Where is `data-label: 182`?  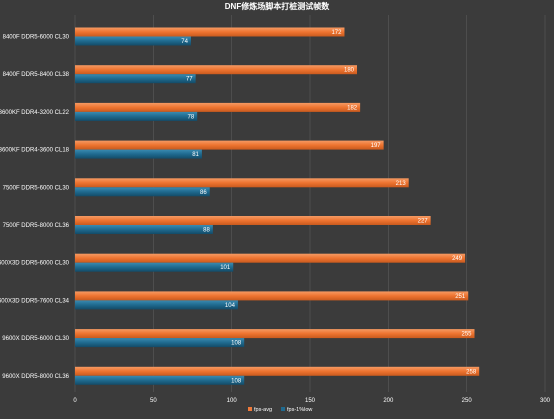
data-label: 182 is located at coordinates (352, 108).